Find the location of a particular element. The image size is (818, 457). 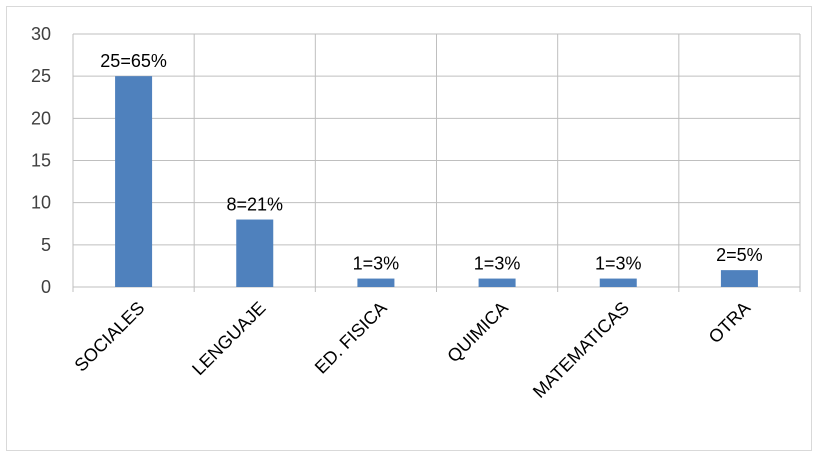

y-tick-label: 15 is located at coordinates (41, 161).